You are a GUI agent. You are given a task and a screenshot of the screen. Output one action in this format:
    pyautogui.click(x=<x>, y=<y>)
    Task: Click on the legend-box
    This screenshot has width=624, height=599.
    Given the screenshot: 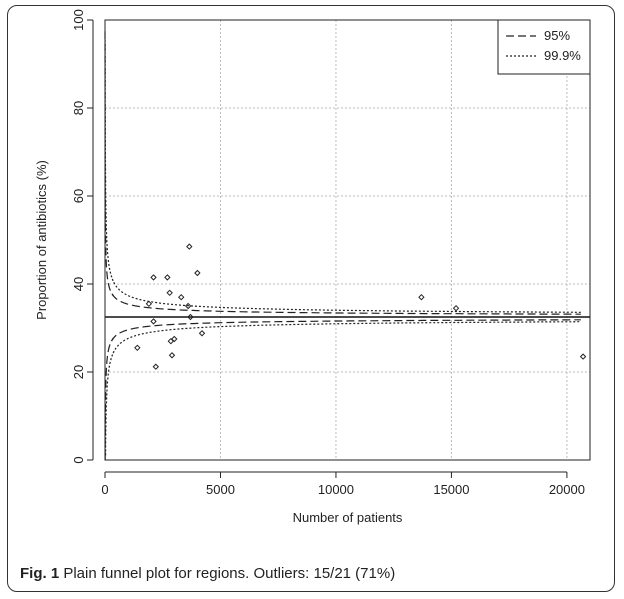 What is the action you would take?
    pyautogui.click(x=544, y=47)
    